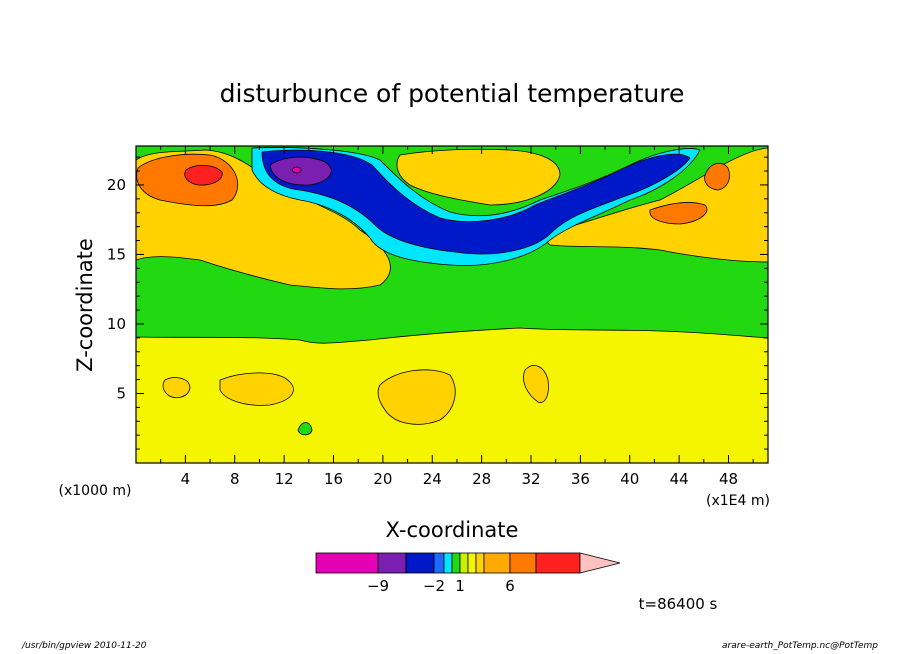 Image resolution: width=904 pixels, height=654 pixels. What do you see at coordinates (530, 479) in the screenshot?
I see `x-tick-label: 32` at bounding box center [530, 479].